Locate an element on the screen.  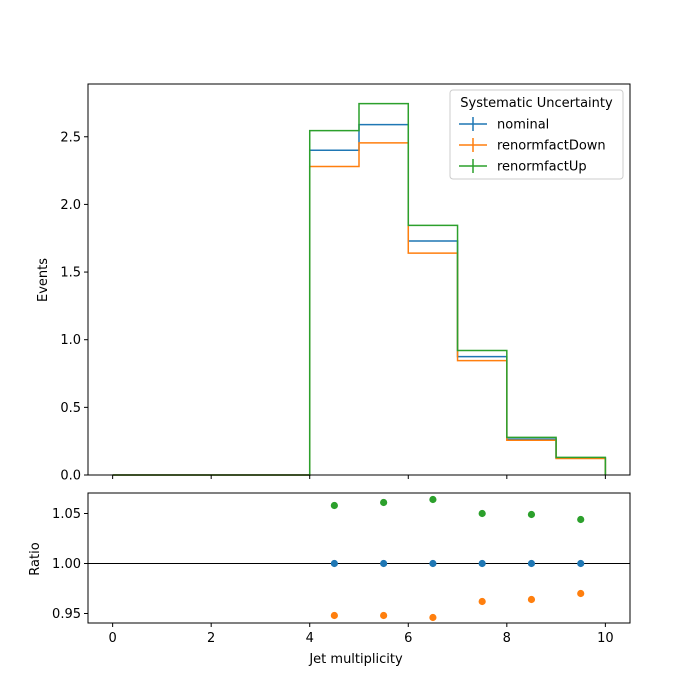
legend-entry-renormfactUp: renormfactUp is located at coordinates (542, 167).